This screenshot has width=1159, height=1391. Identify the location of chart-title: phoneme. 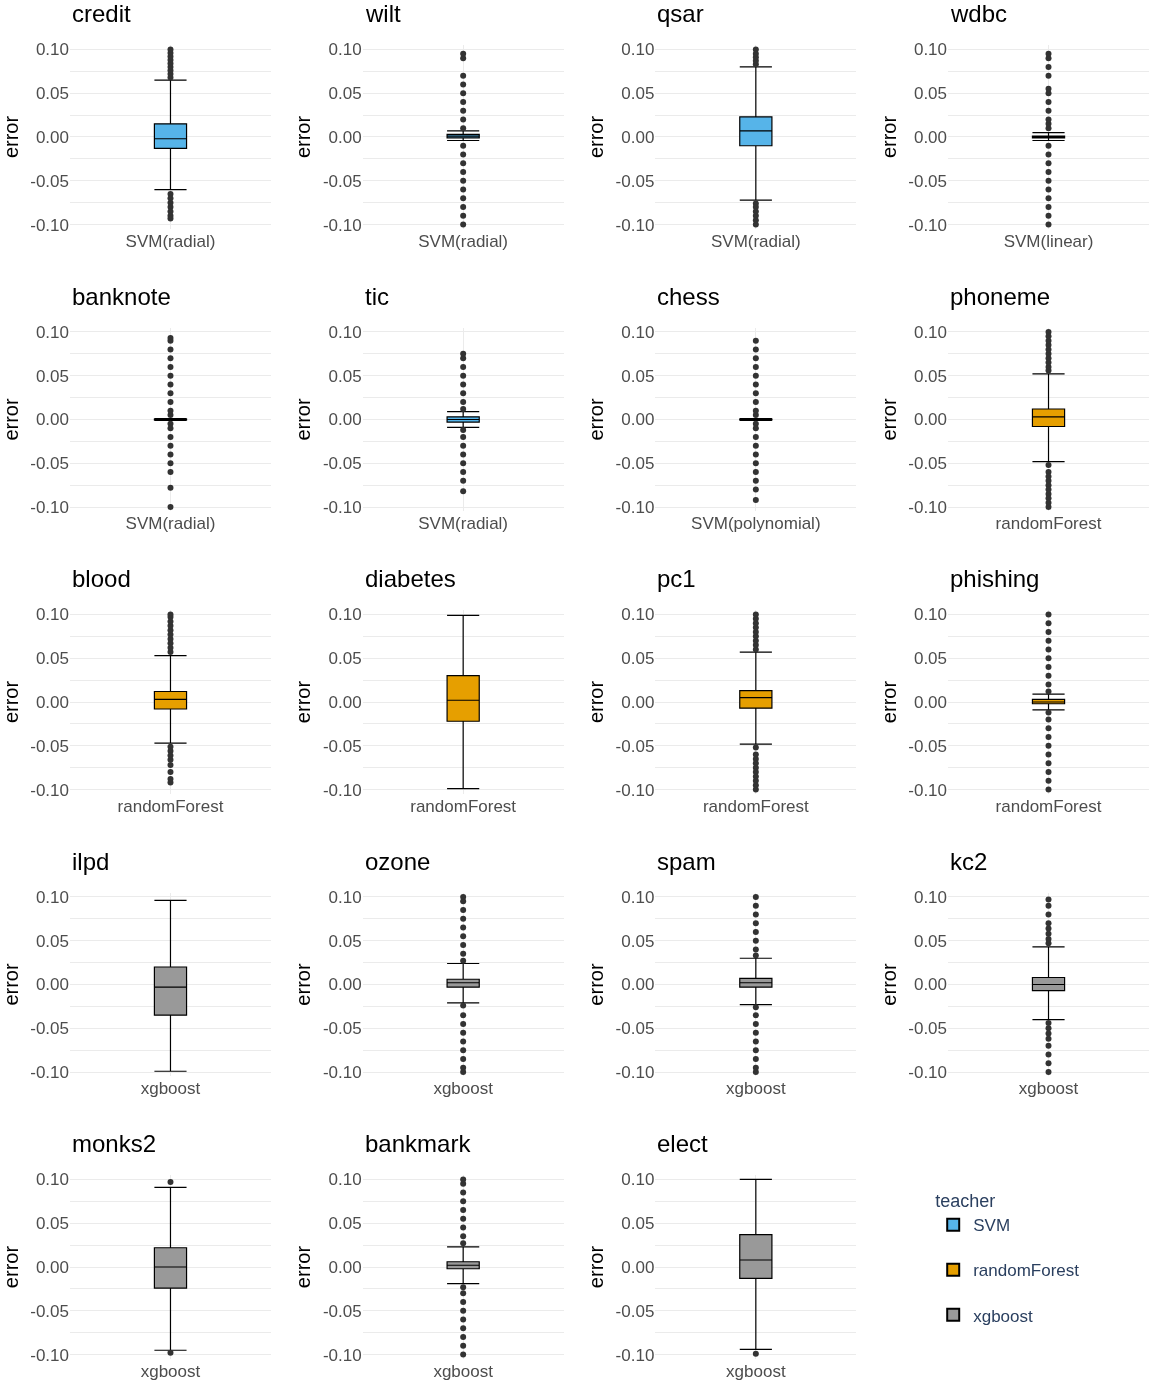
(1000, 296).